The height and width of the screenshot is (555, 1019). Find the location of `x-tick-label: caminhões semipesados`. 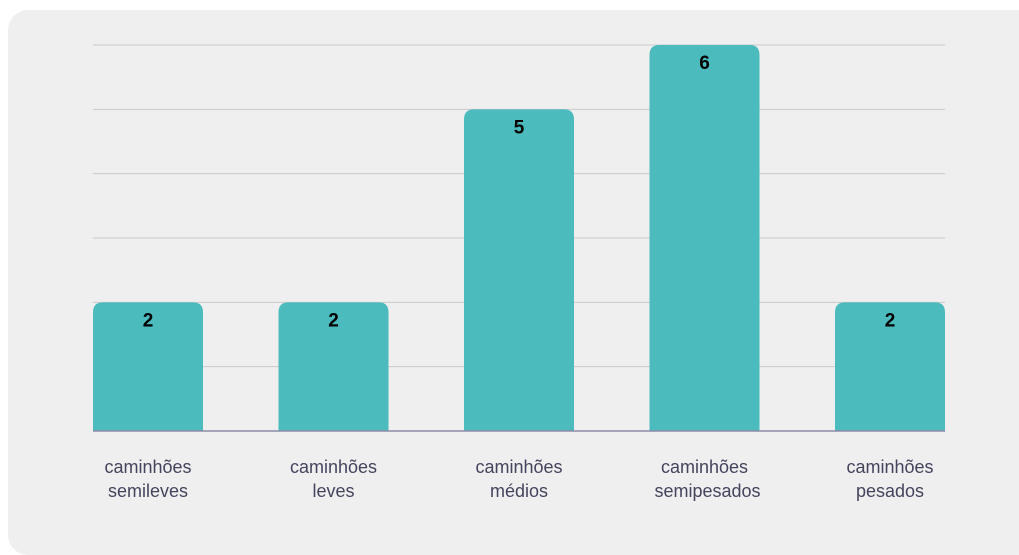

x-tick-label: caminhões semipesados is located at coordinates (707, 479).